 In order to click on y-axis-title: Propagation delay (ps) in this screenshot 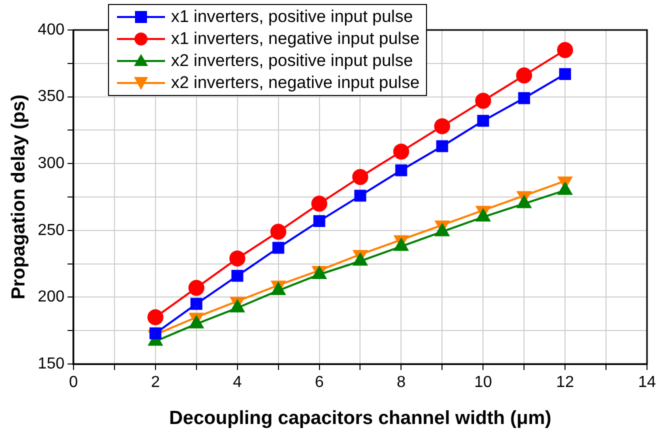, I will do `click(19, 197)`.